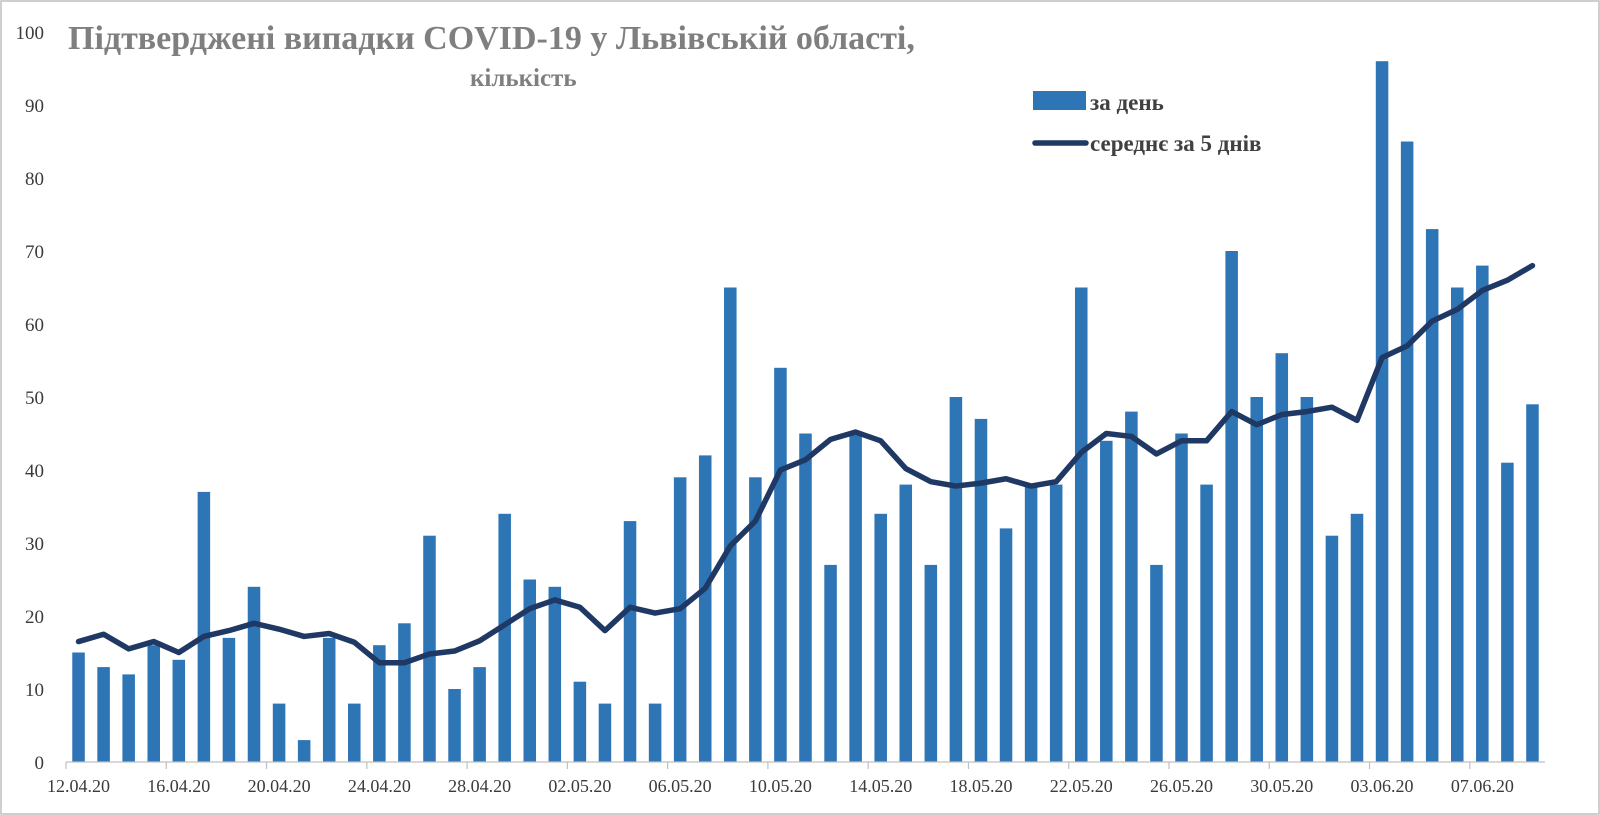 The height and width of the screenshot is (815, 1600). I want to click on x-tick-label: 28.04.20, so click(479, 786).